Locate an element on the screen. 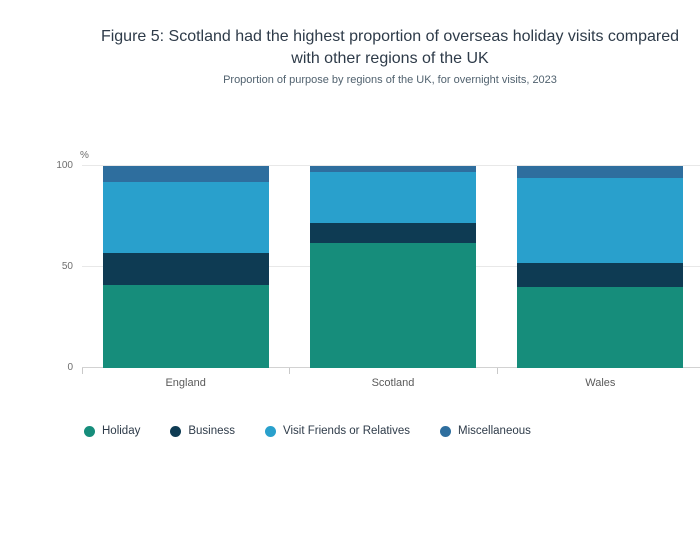  y-tick-label: 50 is located at coordinates (67, 266).